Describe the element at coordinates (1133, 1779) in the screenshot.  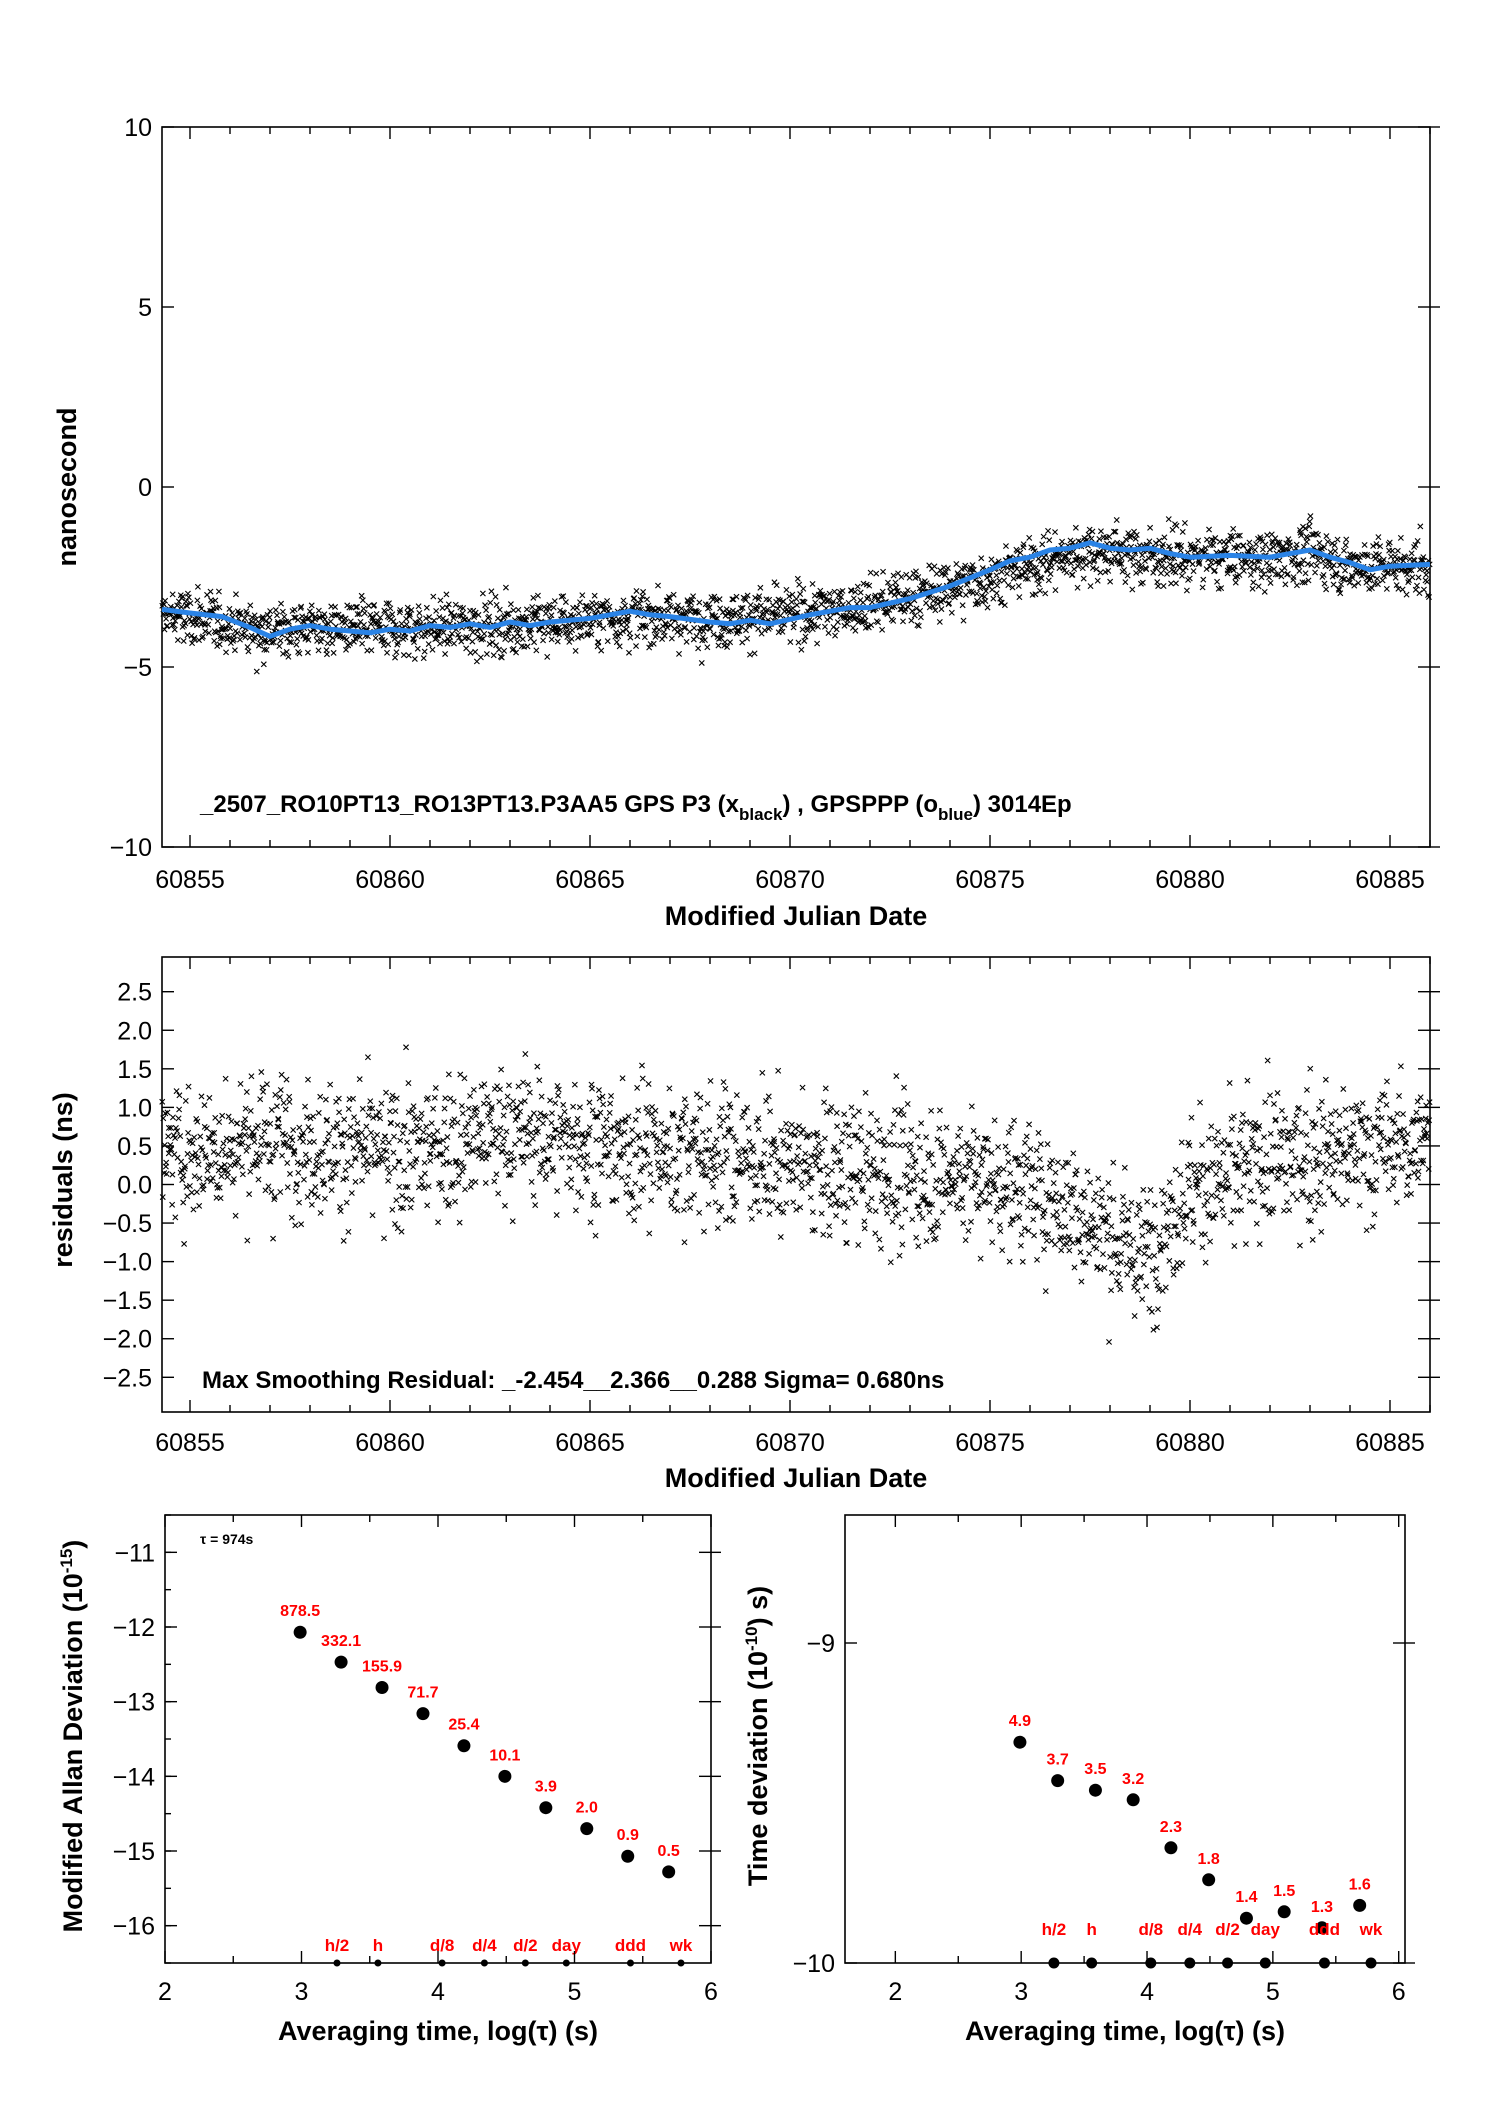
I see `deviation-value-label: 3.2` at that location.